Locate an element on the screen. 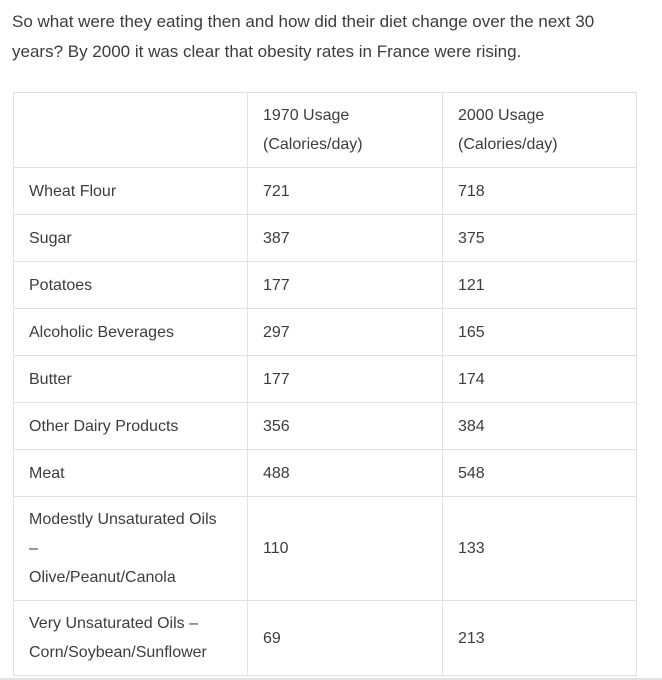  usage-1970-cell: 110 is located at coordinates (345, 548).